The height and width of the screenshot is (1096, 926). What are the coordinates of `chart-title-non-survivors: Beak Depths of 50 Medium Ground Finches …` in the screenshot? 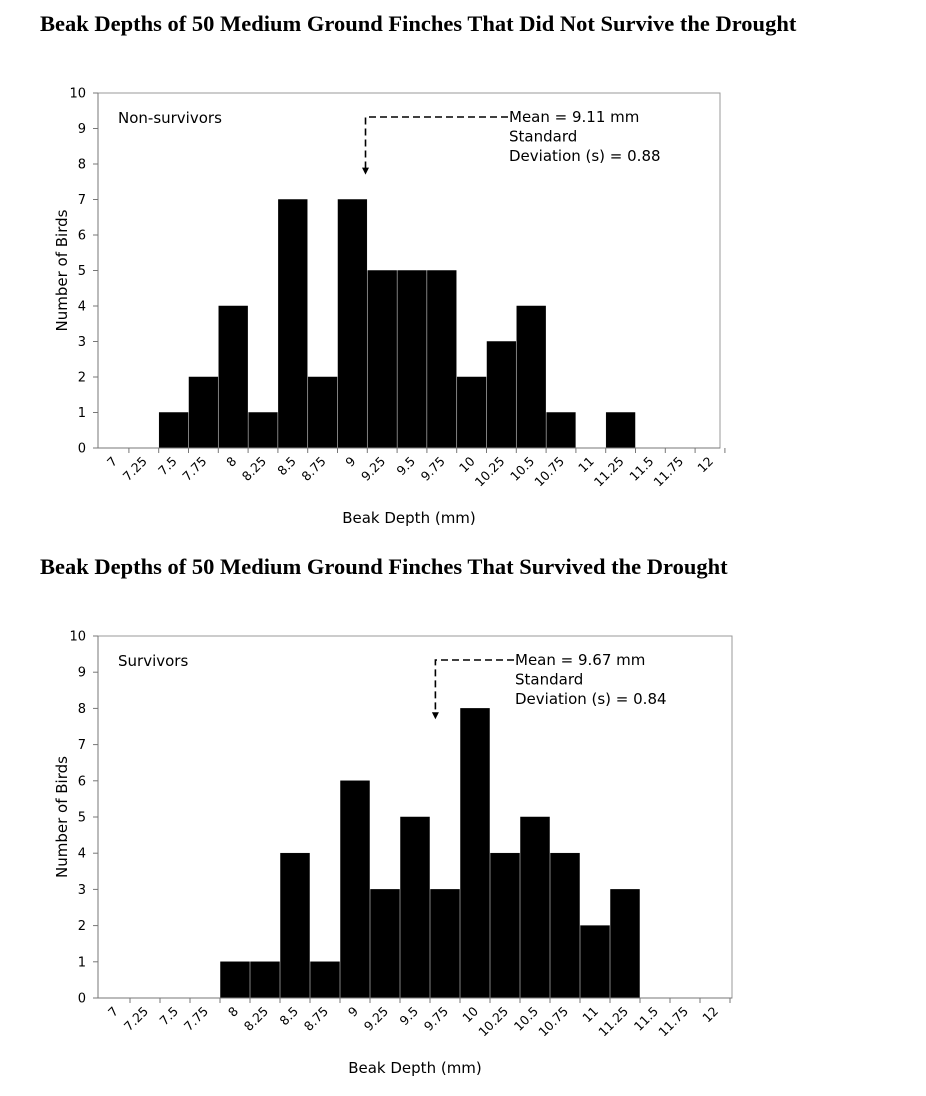 It's located at (418, 23).